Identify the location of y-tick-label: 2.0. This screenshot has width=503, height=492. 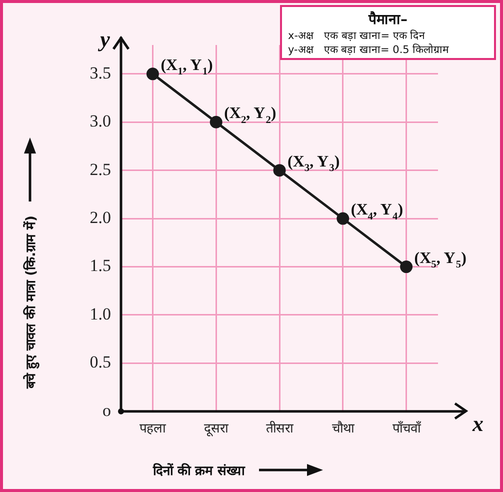
(100, 218).